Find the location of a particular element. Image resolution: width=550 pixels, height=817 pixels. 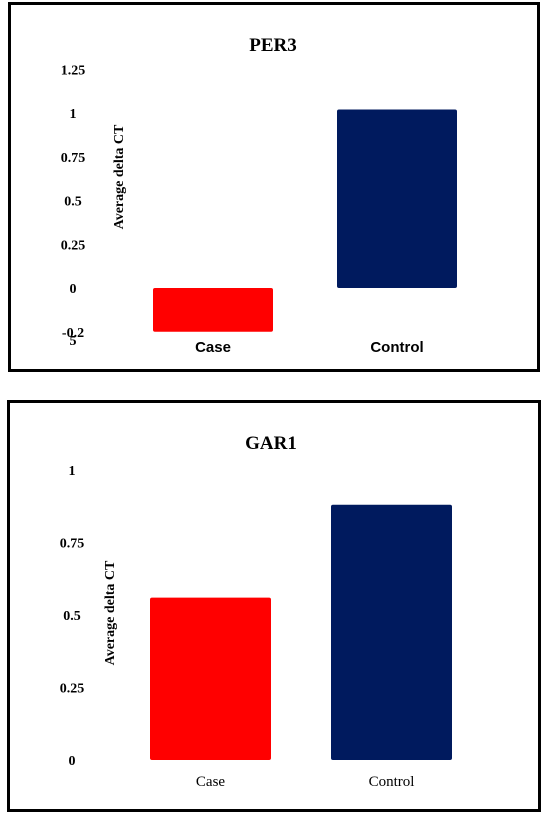

chart-title: GAR1 is located at coordinates (271, 443).